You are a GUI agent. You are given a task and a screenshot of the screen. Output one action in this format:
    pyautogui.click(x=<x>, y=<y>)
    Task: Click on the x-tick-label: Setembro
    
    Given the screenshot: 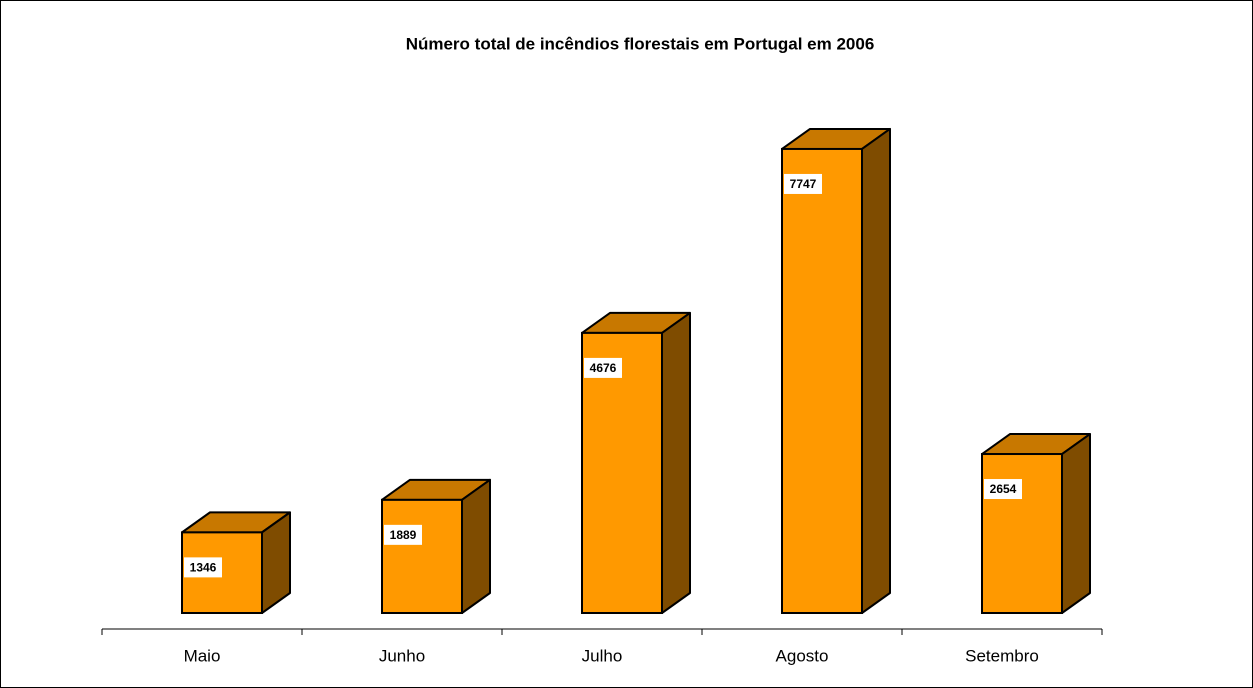 What is the action you would take?
    pyautogui.click(x=1002, y=655)
    